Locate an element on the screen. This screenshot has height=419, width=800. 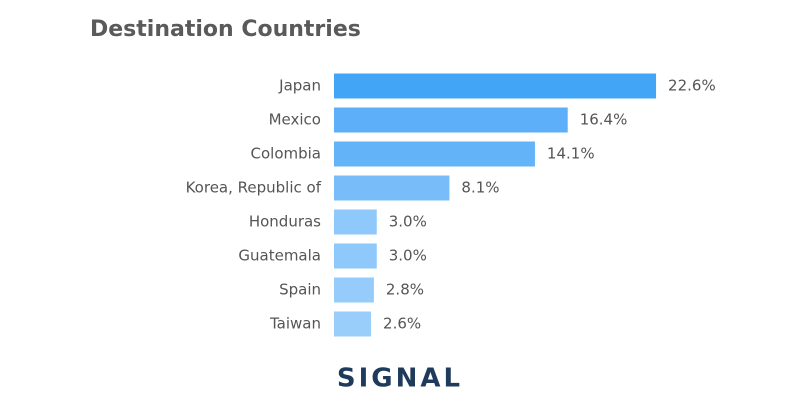
y-tick-label: Japan is located at coordinates (299, 86).